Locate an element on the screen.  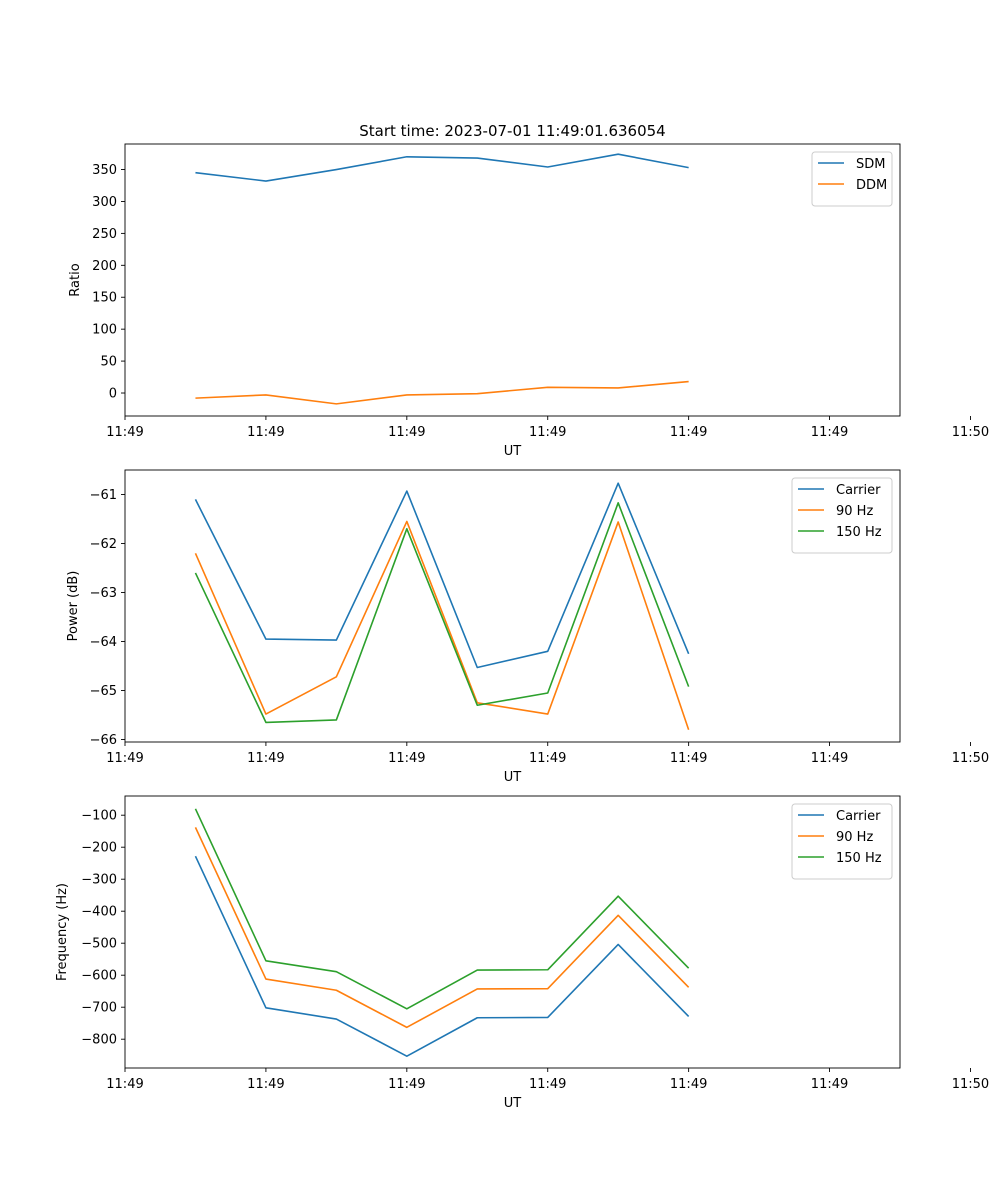
series-line-sdm is located at coordinates (442, 167).